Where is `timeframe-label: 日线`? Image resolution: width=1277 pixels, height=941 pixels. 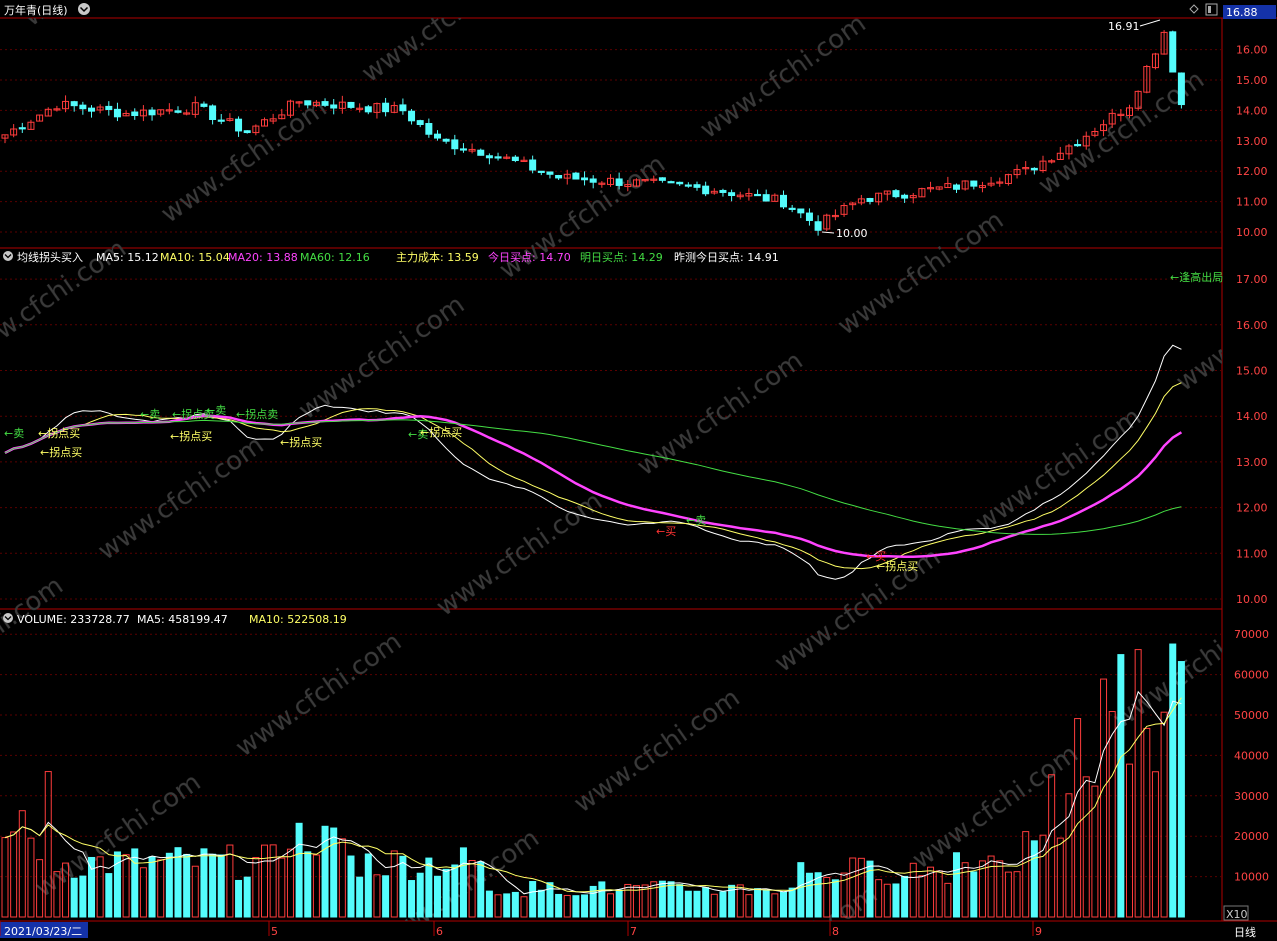 timeframe-label: 日线 is located at coordinates (1245, 932).